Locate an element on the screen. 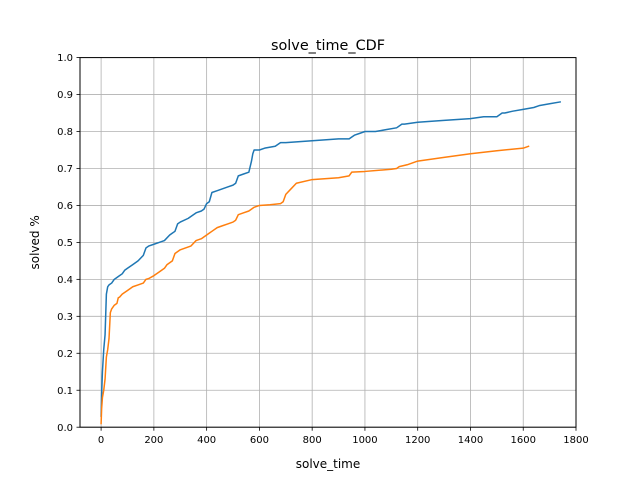 The width and height of the screenshot is (640, 484). y-tick-label: 0.2 is located at coordinates (65, 354).